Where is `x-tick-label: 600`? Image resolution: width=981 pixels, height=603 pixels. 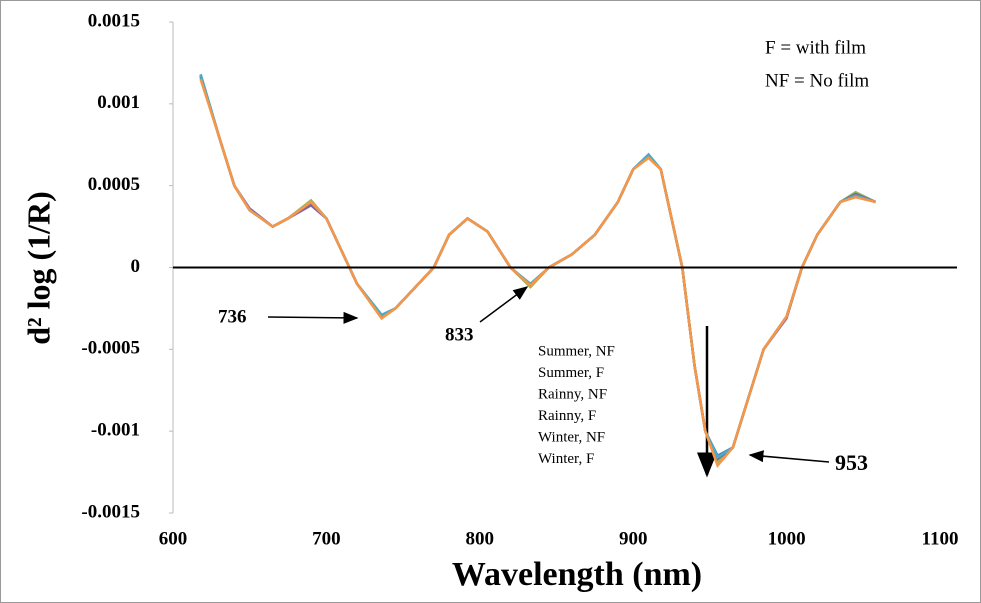
x-tick-label: 600 is located at coordinates (173, 538).